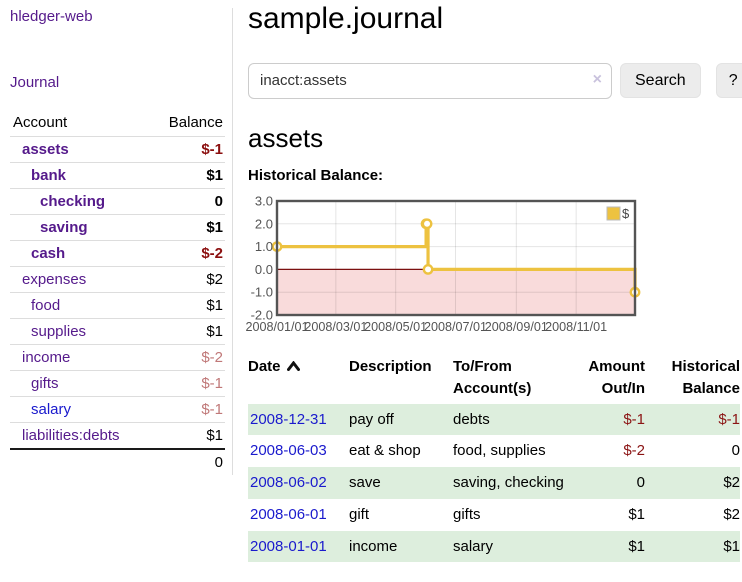  I want to click on search-help-button: ?, so click(728, 80).